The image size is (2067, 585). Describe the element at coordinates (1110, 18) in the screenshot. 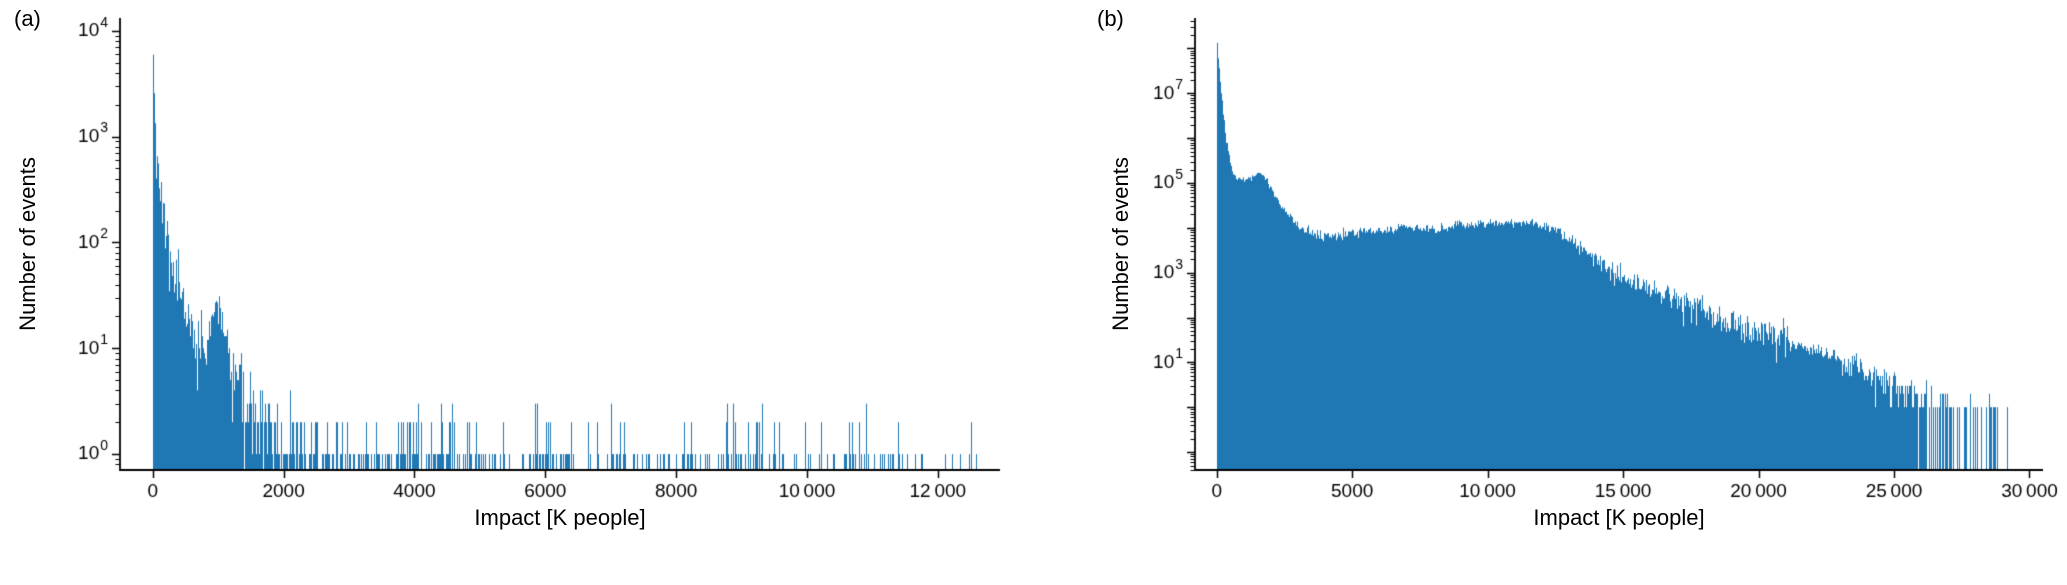

I see `panel-label-b: (b)` at that location.